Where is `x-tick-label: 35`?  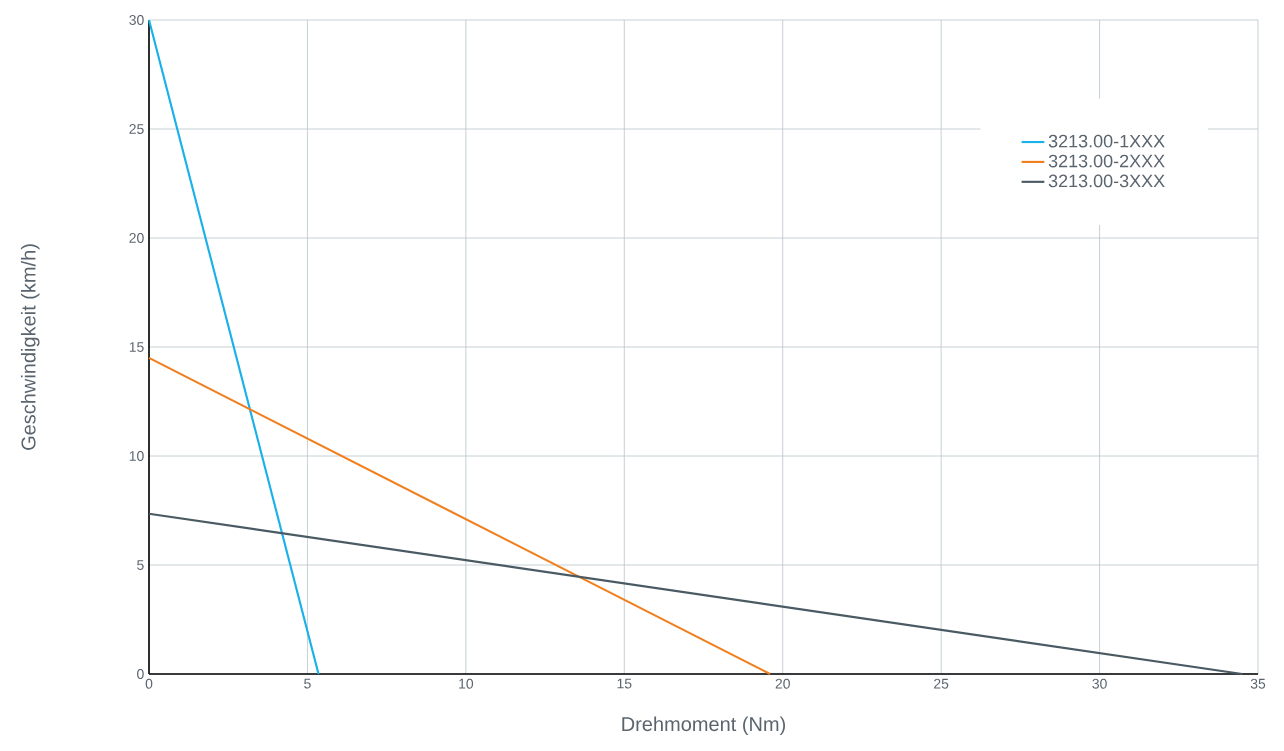 x-tick-label: 35 is located at coordinates (1258, 683).